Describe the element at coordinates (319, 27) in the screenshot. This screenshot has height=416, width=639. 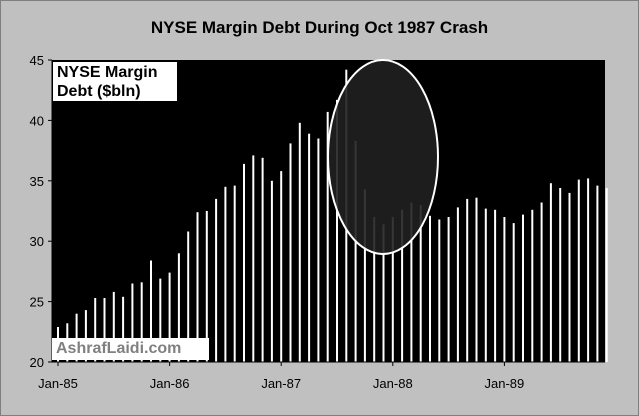
I see `chart-title: NYSE Margin Debt During Oct 1987 Crash` at that location.